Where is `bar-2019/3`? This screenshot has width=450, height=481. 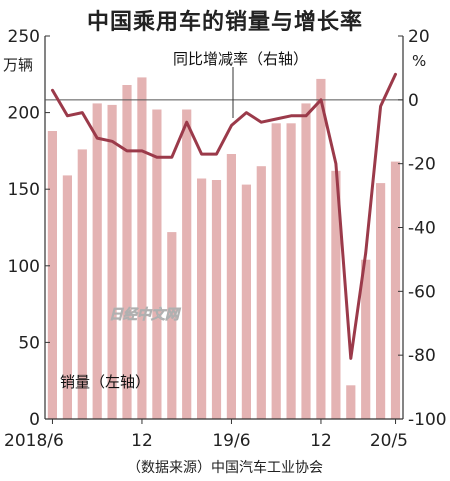 bar-2019/3 is located at coordinates (187, 264).